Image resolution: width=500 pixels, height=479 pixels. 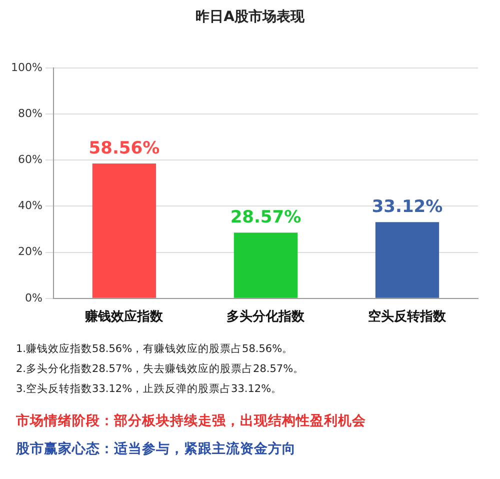 I want to click on chart-title: 昨日A股市场表现, so click(x=250, y=17).